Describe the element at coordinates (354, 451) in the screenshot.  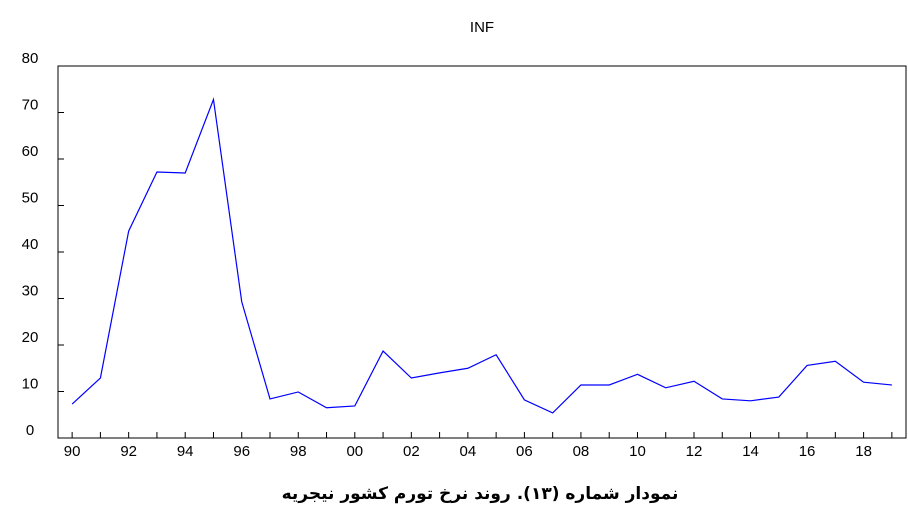
I see `x-tick-label: 00` at that location.